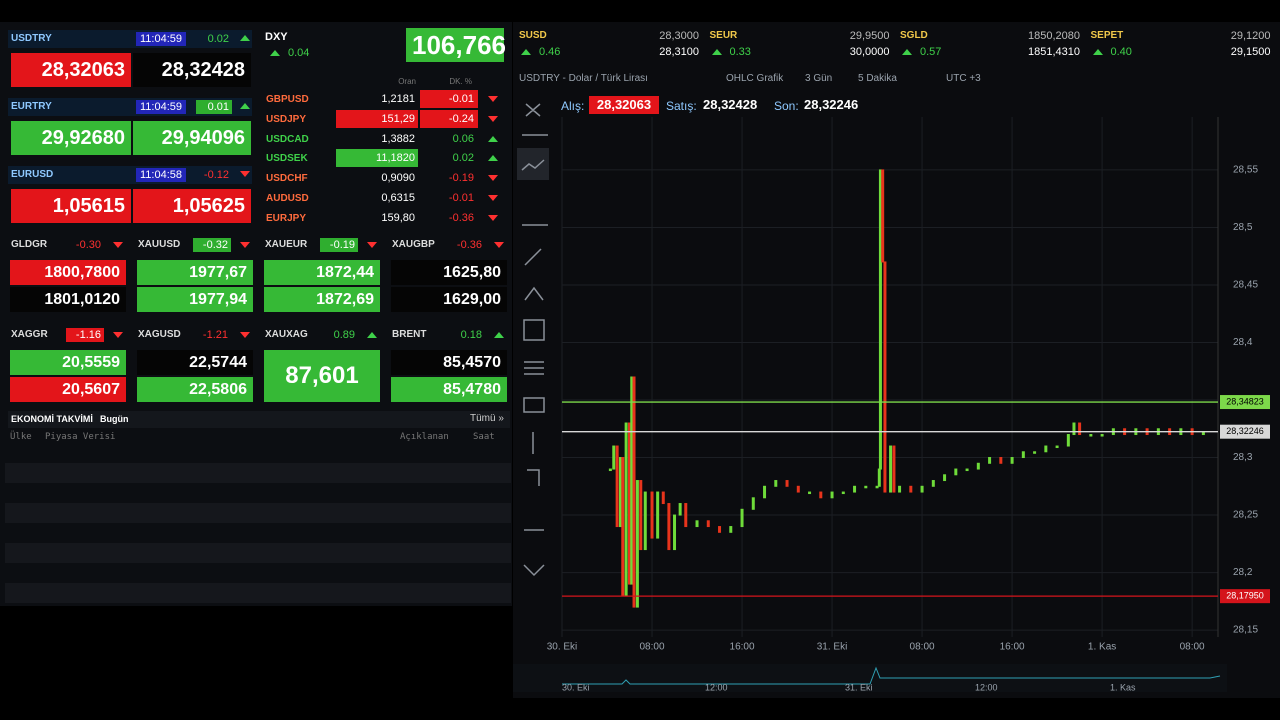  I want to click on symbol: USDJPY, so click(286, 119).